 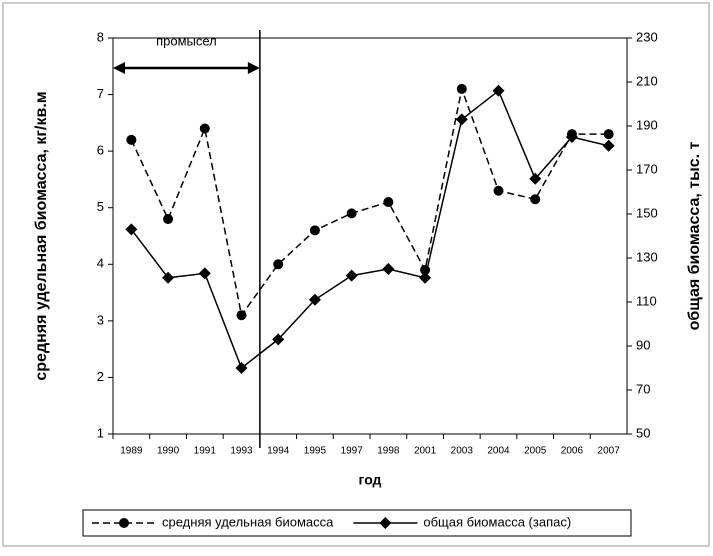 I want to click on y-tick-label: 2, so click(x=100, y=376).